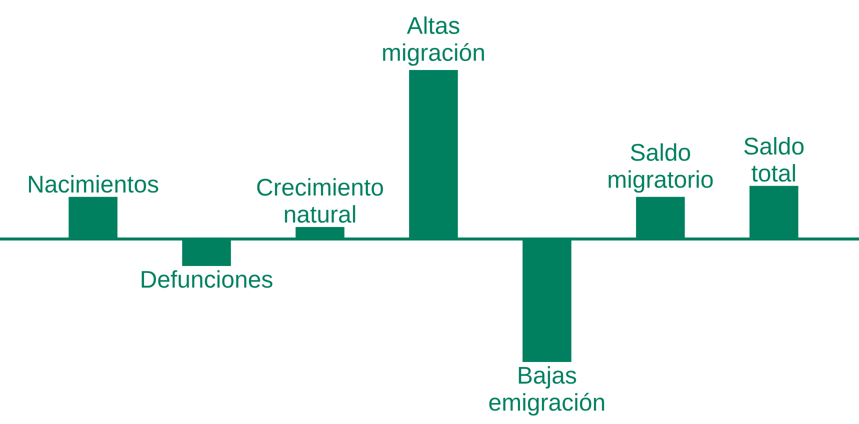  What do you see at coordinates (774, 159) in the screenshot?
I see `x-tick-label: Saldo total` at bounding box center [774, 159].